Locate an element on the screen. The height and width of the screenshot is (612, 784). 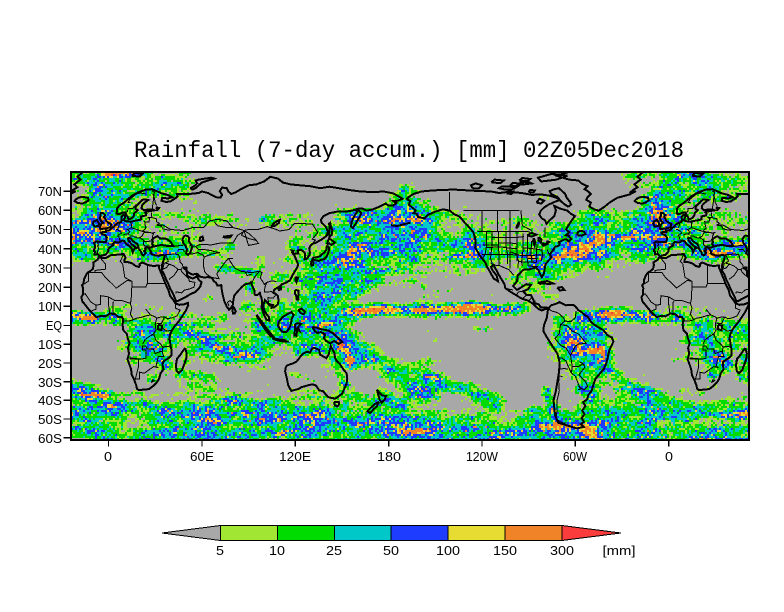
svg-text: 5 is located at coordinates (220, 550).